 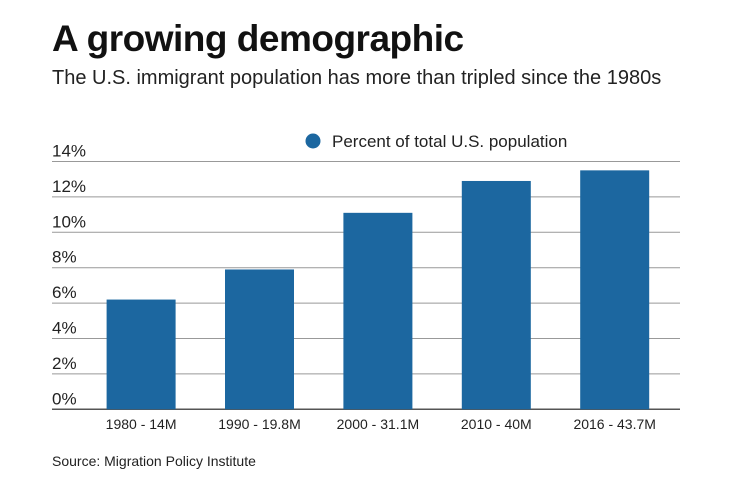 I want to click on x-tick-label: 1980 - 14M, so click(x=141, y=424).